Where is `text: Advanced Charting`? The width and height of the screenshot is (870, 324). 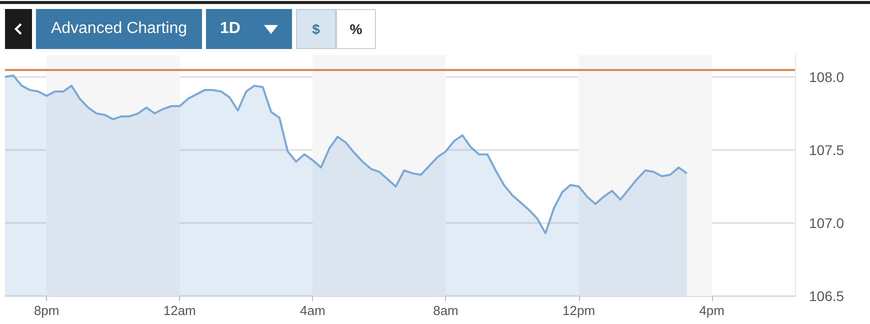
text: Advanced Charting is located at coordinates (119, 29).